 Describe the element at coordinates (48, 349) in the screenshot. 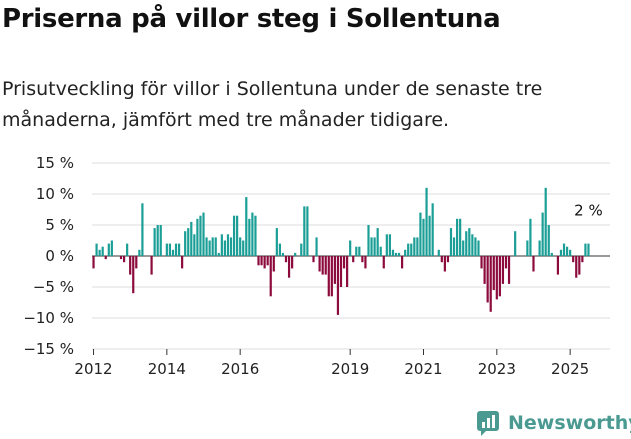

I see `y-tick-label: −15 %` at that location.